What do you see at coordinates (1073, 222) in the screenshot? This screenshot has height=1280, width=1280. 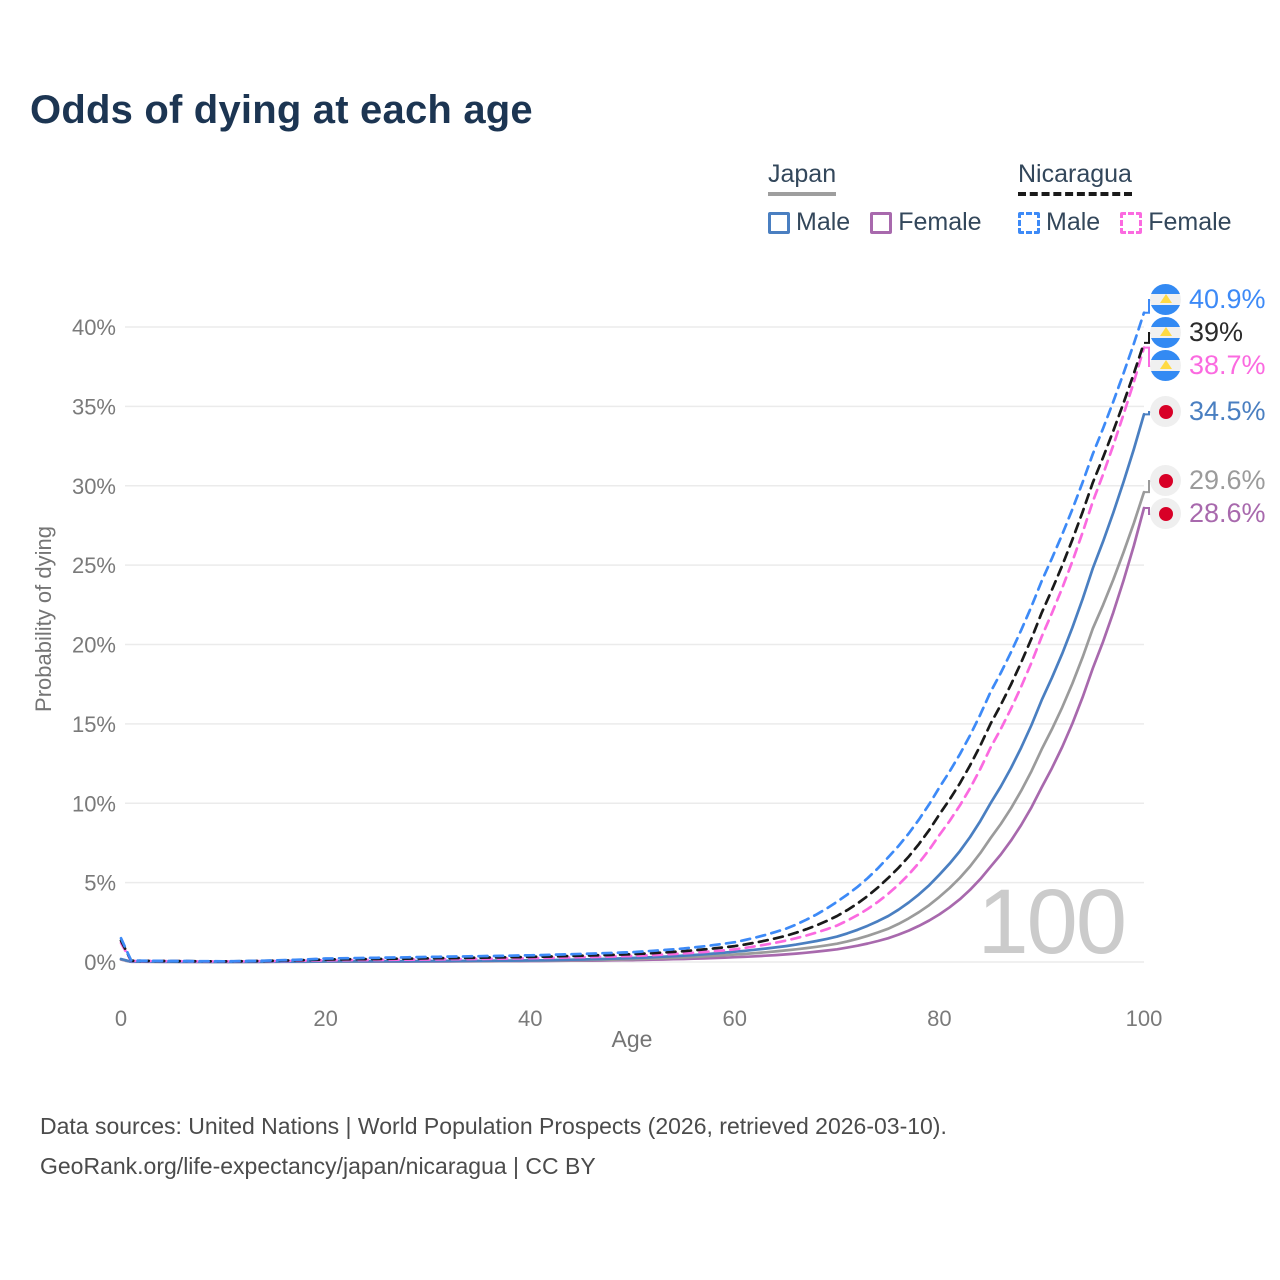 I see `legend-label-nicaragua-male: Male` at bounding box center [1073, 222].